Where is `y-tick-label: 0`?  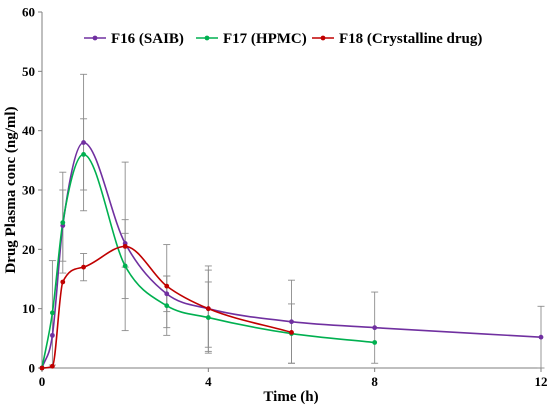 y-tick-label: 0 is located at coordinates (32, 368).